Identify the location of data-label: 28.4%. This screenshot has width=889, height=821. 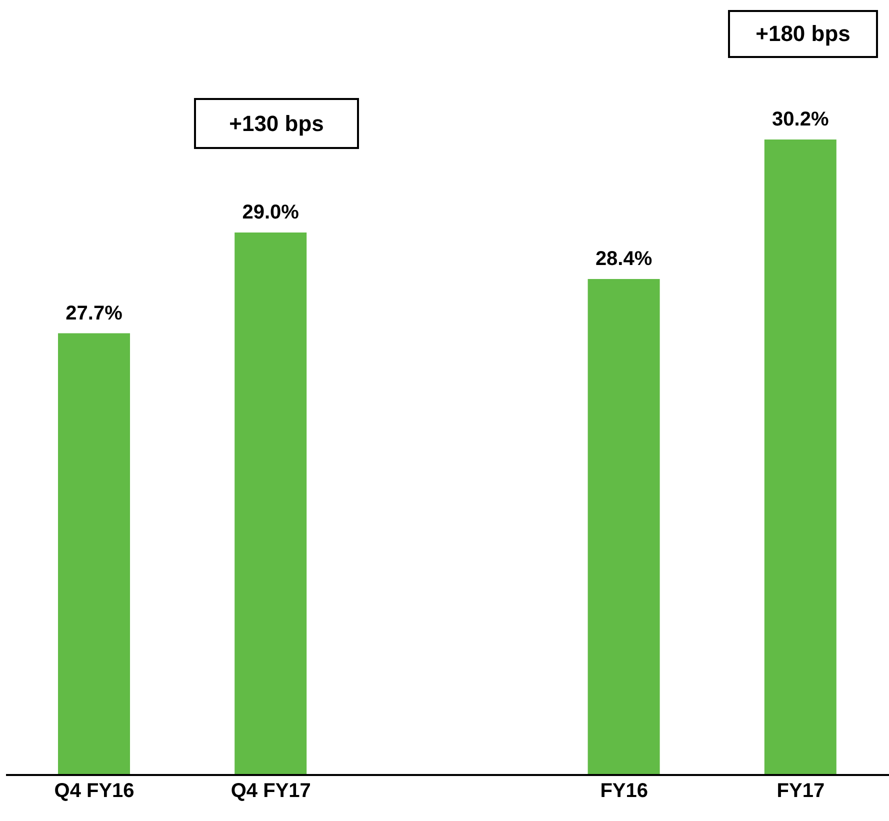
(623, 259).